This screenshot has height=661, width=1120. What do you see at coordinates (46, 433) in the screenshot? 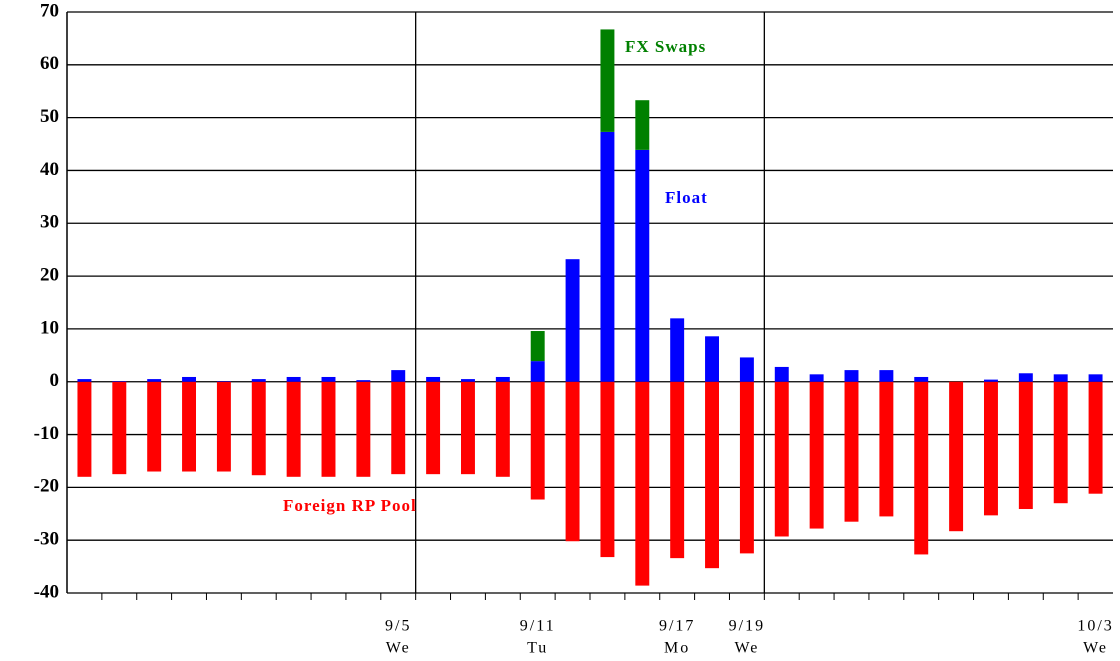
I see `y-tick-label: -10` at bounding box center [46, 433].